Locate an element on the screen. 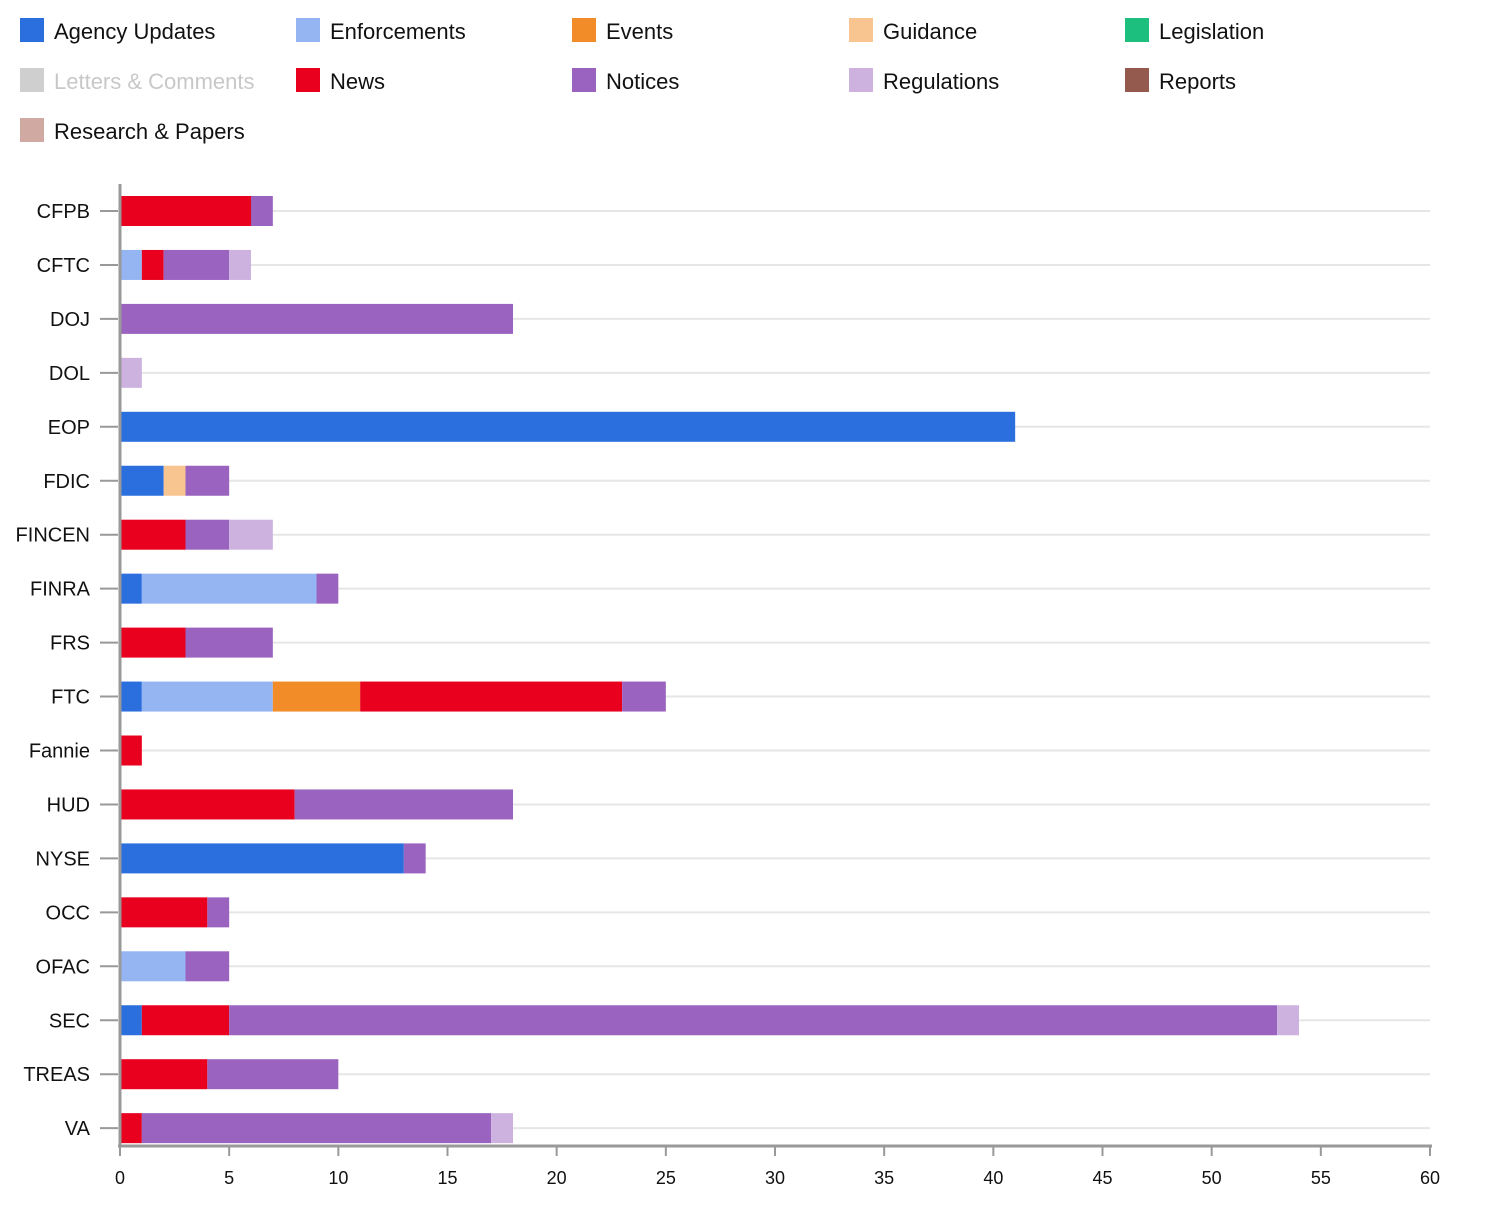  x-tick-label-5: 5 is located at coordinates (229, 1178).